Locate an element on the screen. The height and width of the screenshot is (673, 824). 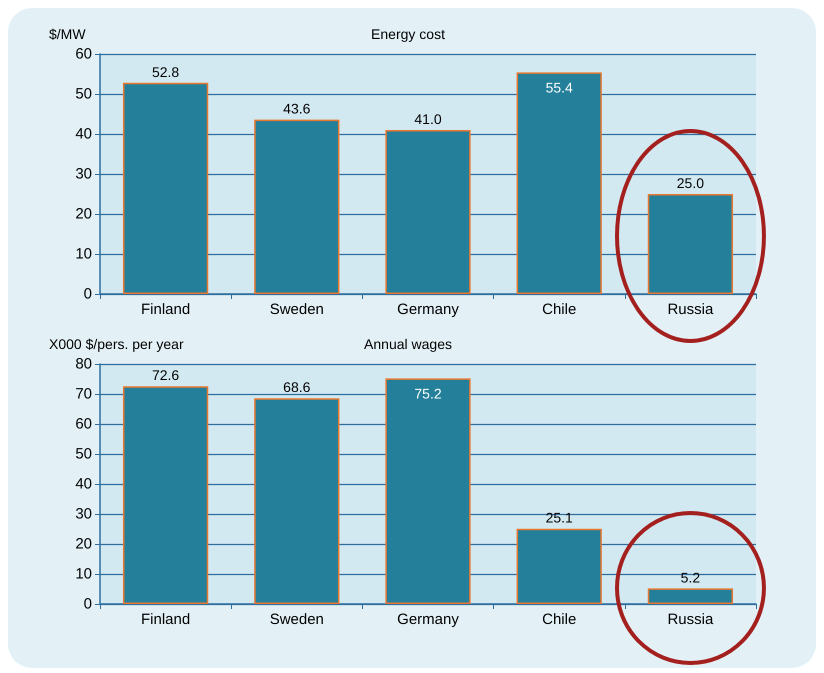
data-label: 75.2 is located at coordinates (428, 393).